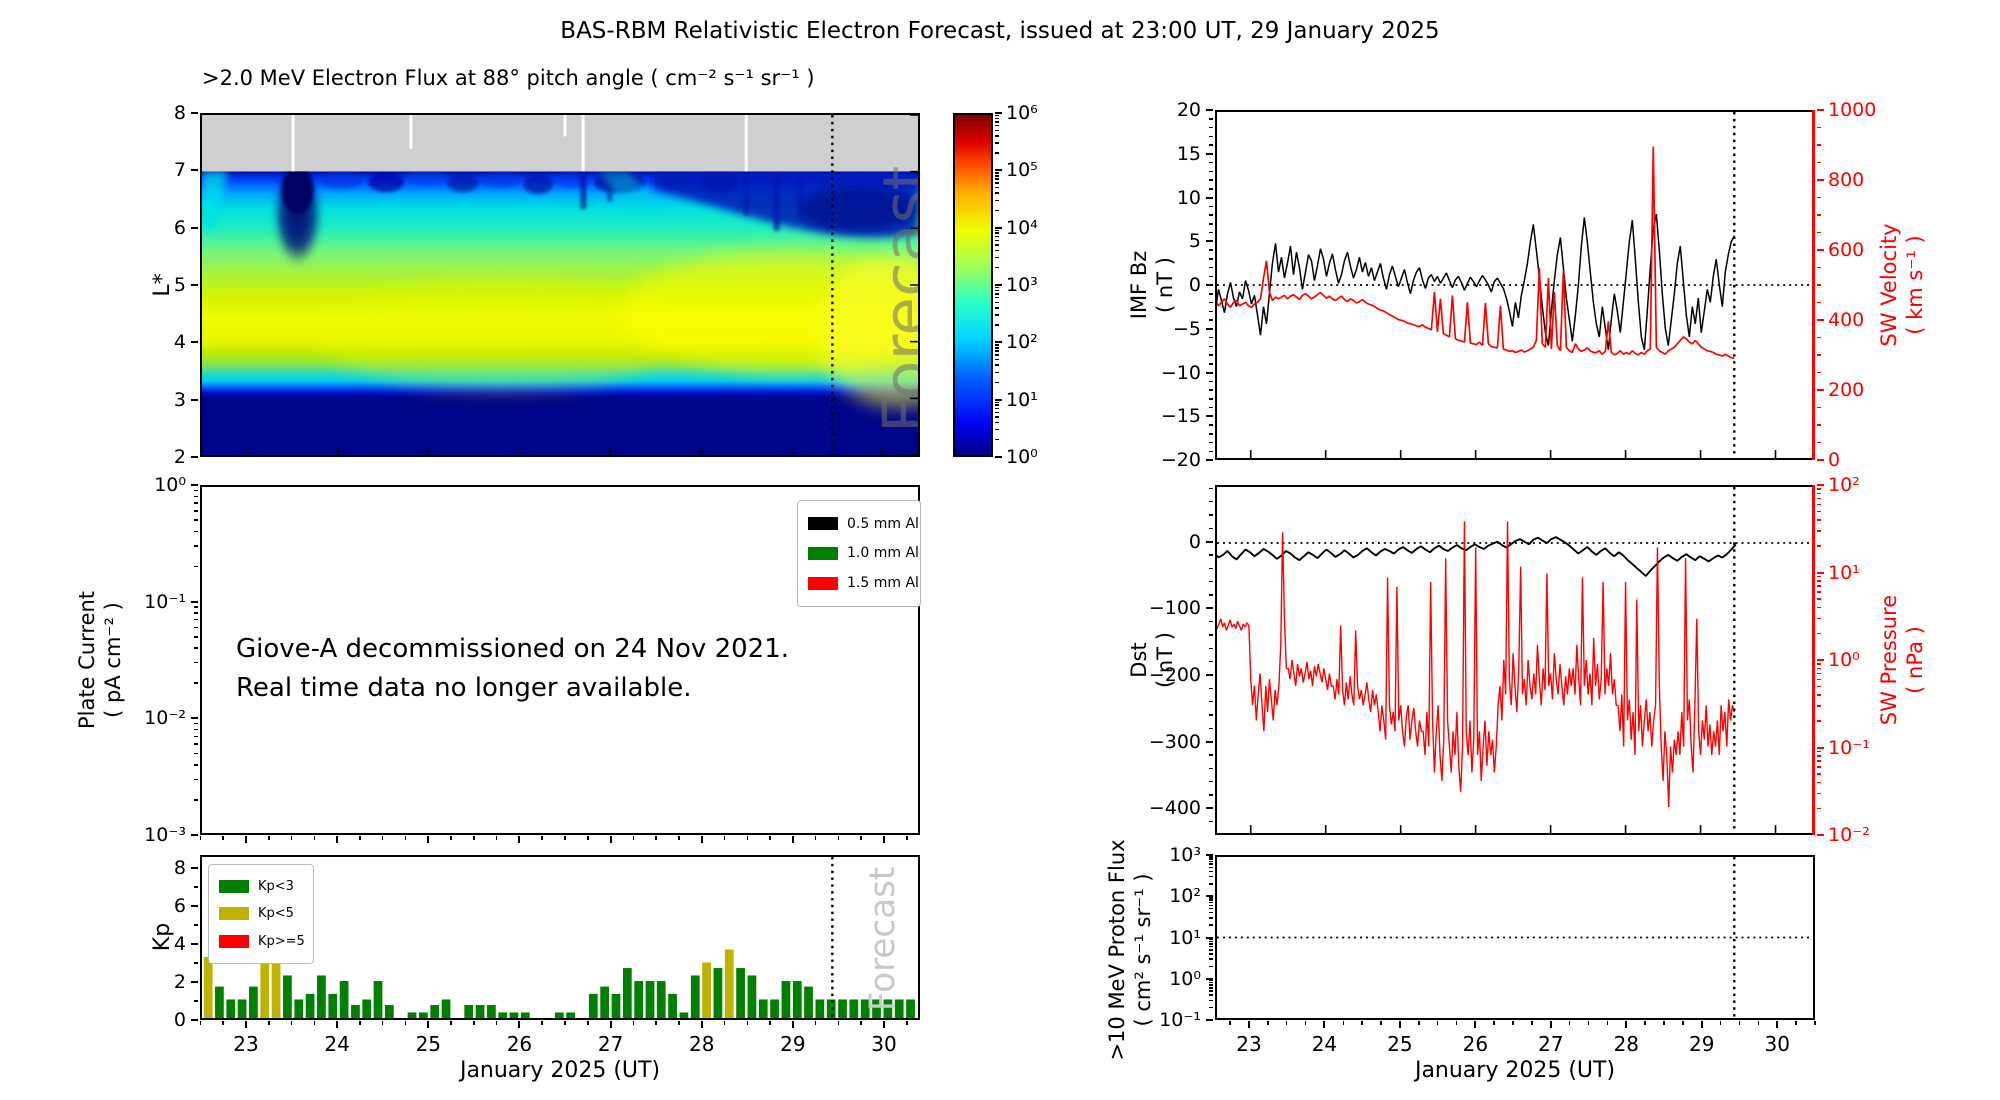  What do you see at coordinates (1188, 110) in the screenshot?
I see `tick-label: 20` at bounding box center [1188, 110].